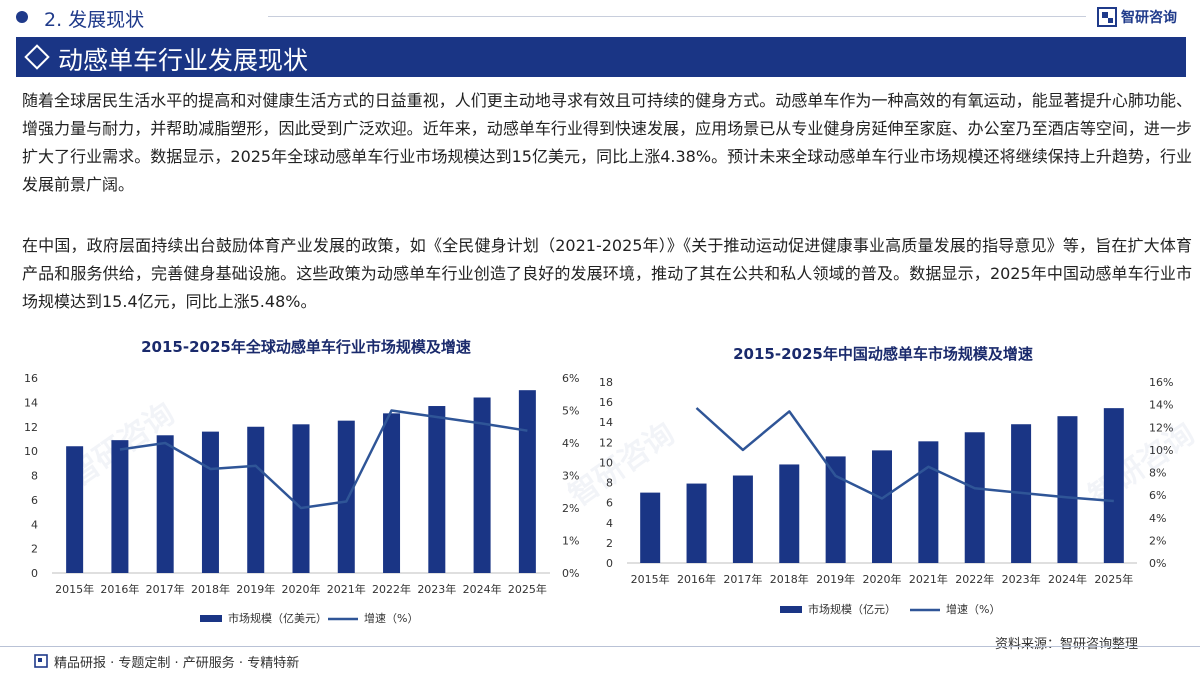 The width and height of the screenshot is (1200, 673). I want to click on top-bar: 2. 发展现状 智研咨询, so click(600, 17).